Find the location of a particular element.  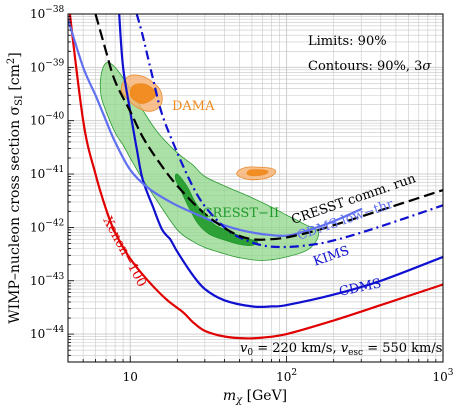

cdms-label: CDMS is located at coordinates (360, 288).